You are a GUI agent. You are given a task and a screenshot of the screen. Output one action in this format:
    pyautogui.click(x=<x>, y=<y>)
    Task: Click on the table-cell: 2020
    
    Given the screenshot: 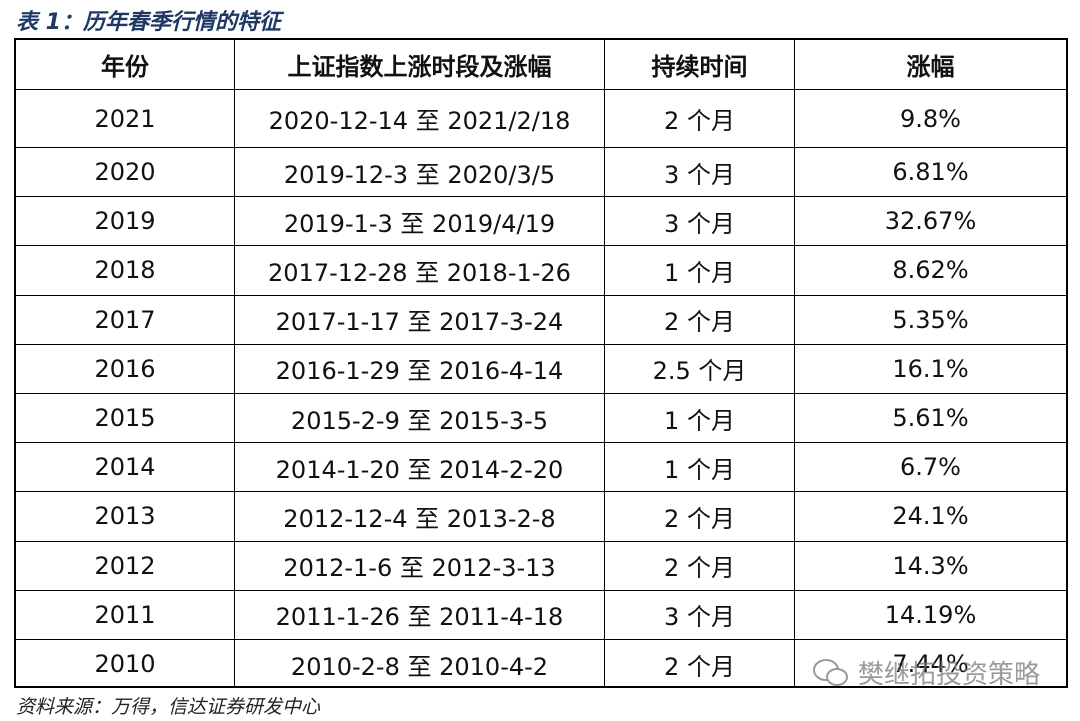 What is the action you would take?
    pyautogui.click(x=125, y=172)
    